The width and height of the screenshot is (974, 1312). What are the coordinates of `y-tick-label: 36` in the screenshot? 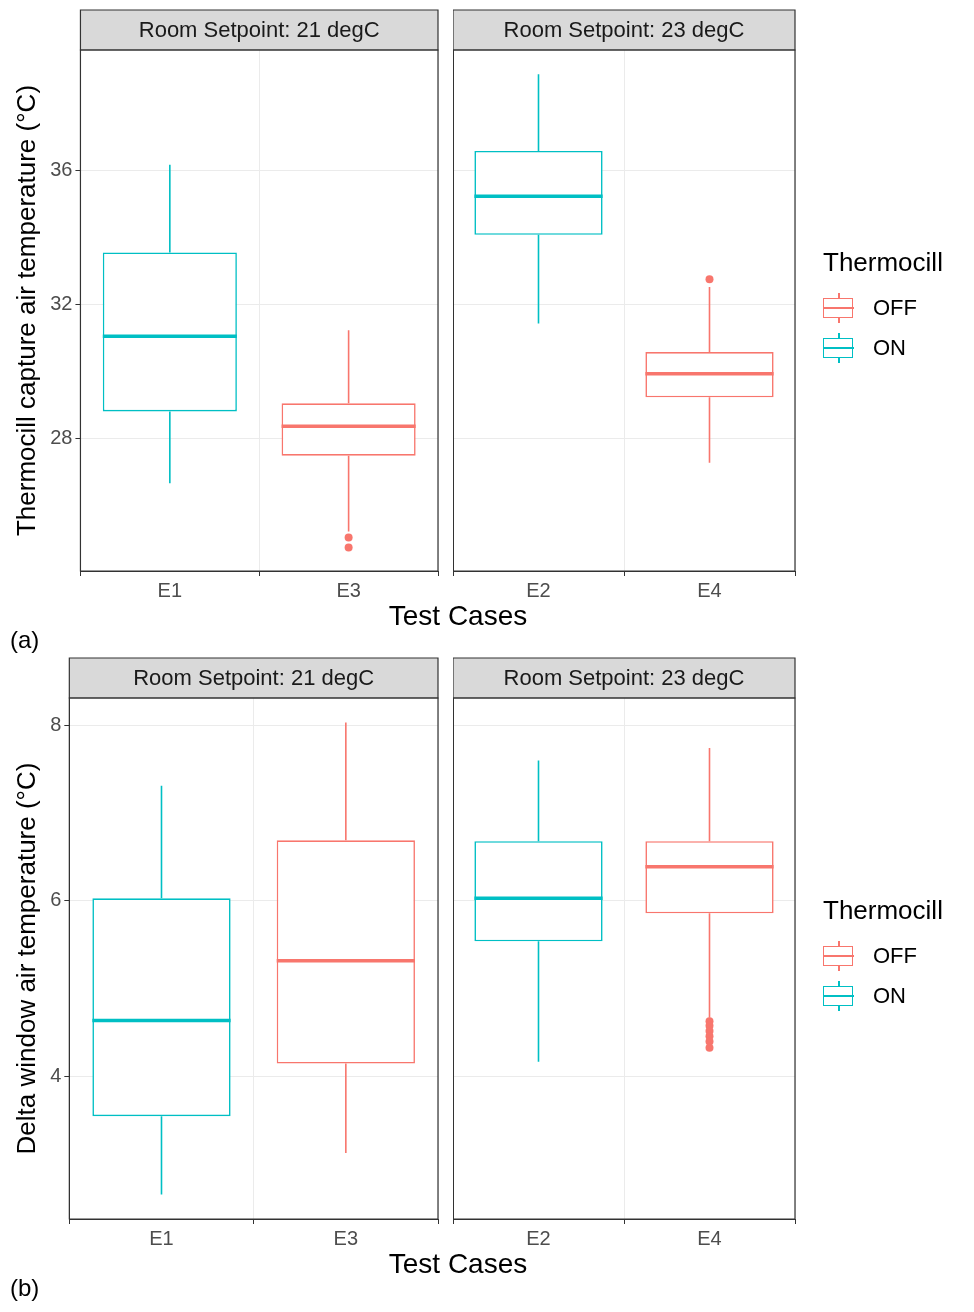 It's located at (61, 169).